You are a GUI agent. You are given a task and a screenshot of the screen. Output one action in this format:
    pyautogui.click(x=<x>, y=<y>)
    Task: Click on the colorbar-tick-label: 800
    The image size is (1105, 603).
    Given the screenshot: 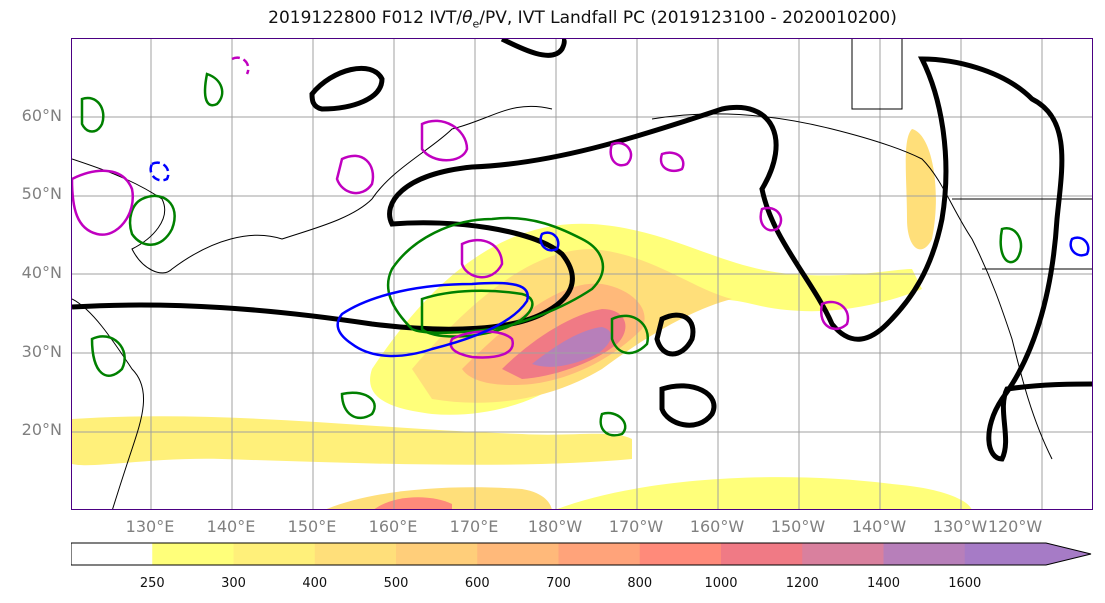 What is the action you would take?
    pyautogui.click(x=640, y=583)
    